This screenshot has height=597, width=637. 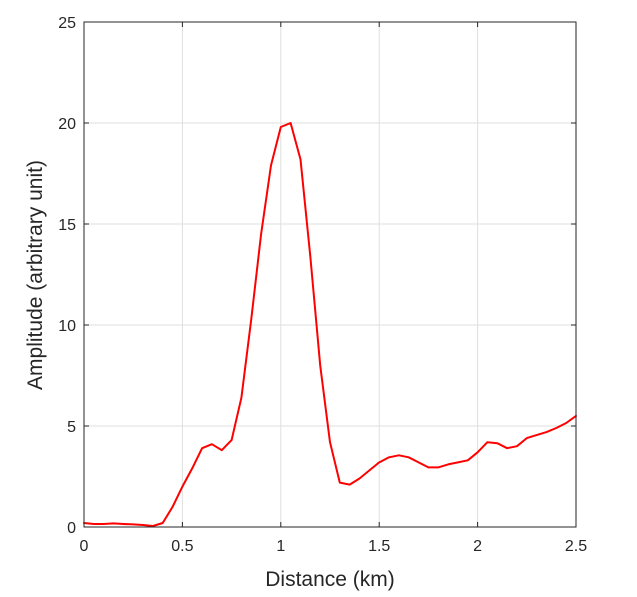 What do you see at coordinates (71, 427) in the screenshot?
I see `y-tick-label: 5` at bounding box center [71, 427].